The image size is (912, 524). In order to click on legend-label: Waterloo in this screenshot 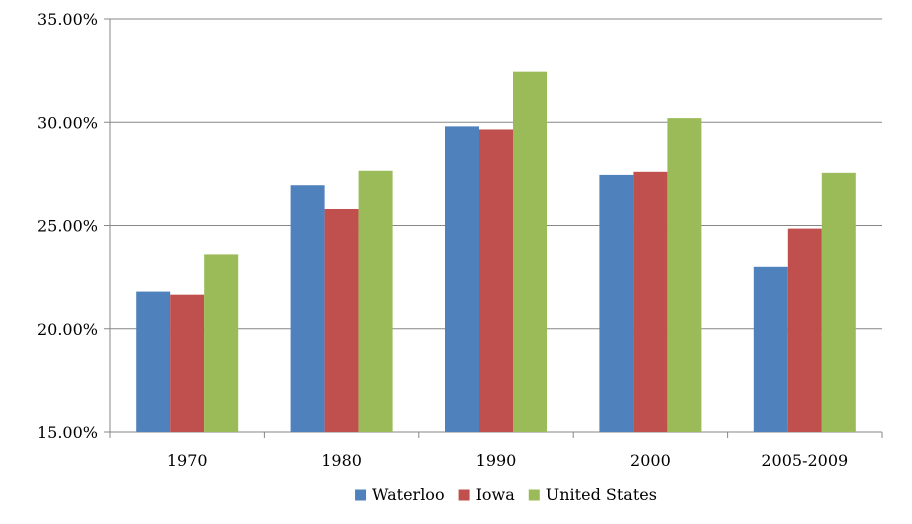, I will do `click(408, 494)`.